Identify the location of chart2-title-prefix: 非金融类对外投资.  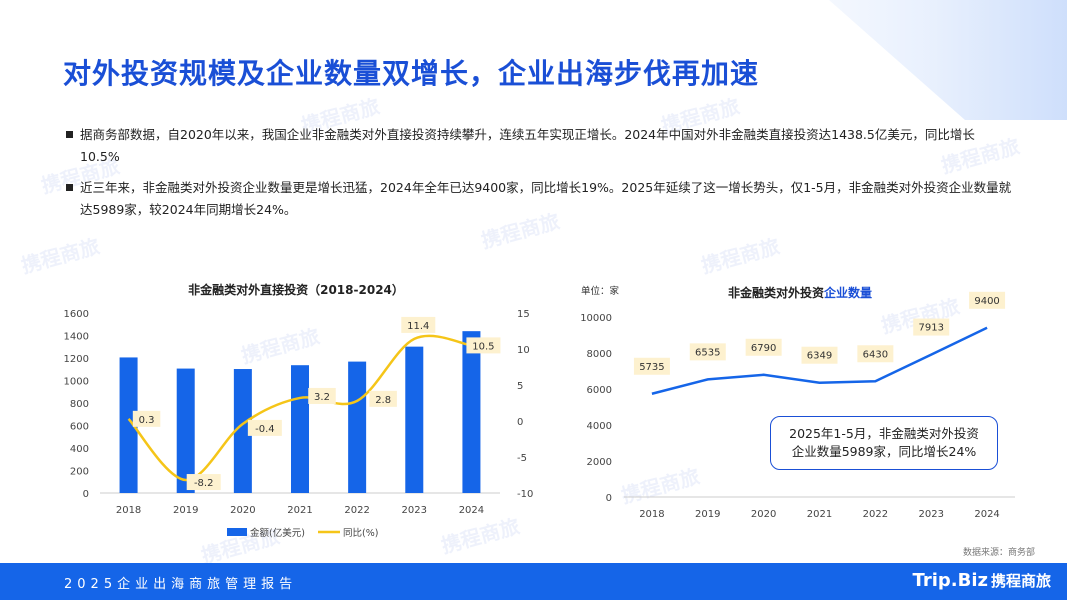
(776, 292).